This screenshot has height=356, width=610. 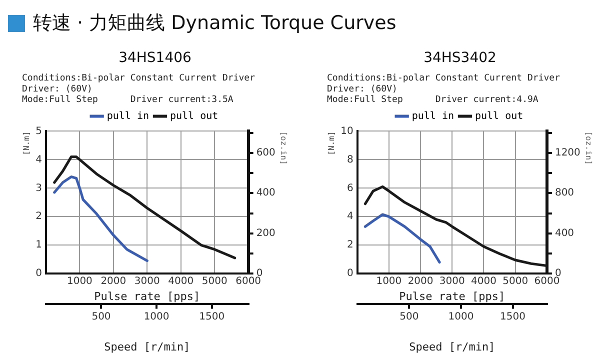 What do you see at coordinates (266, 153) in the screenshot?
I see `y2-tick-label: 600` at bounding box center [266, 153].